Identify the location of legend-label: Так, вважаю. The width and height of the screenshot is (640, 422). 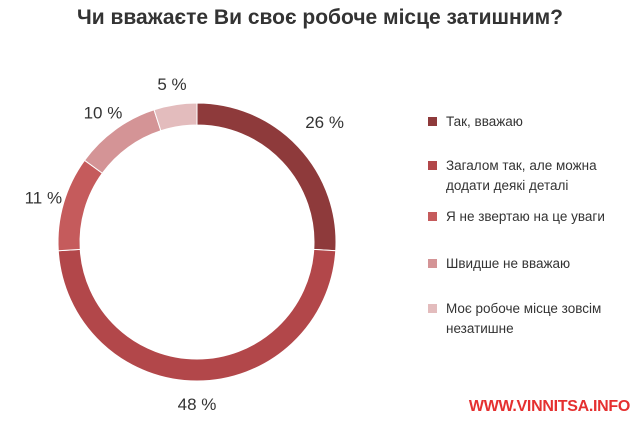
(484, 121).